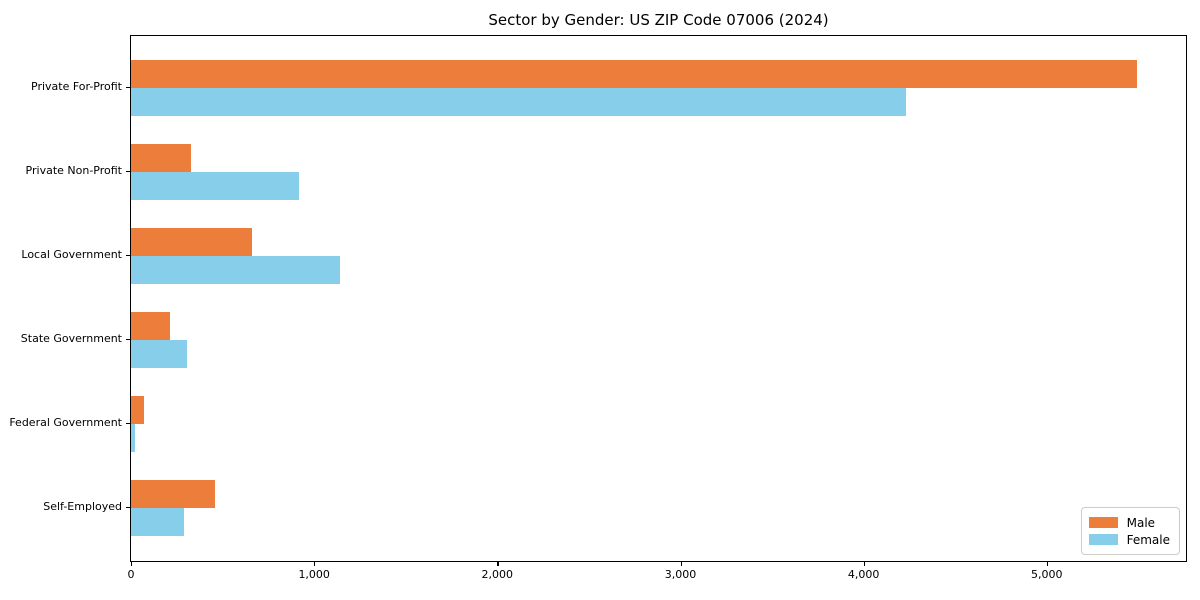 The width and height of the screenshot is (1200, 600). I want to click on bar-female-federal-government, so click(133, 438).